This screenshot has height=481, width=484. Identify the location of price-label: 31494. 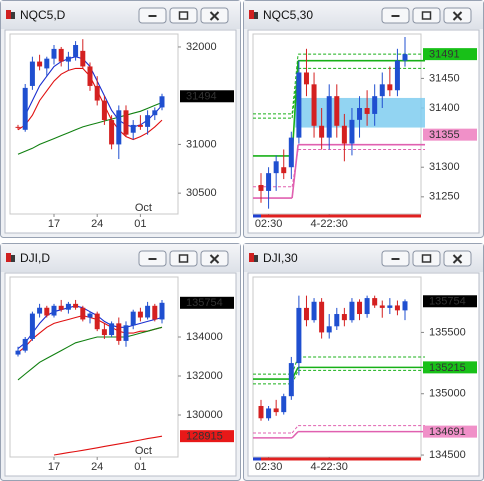
(201, 97).